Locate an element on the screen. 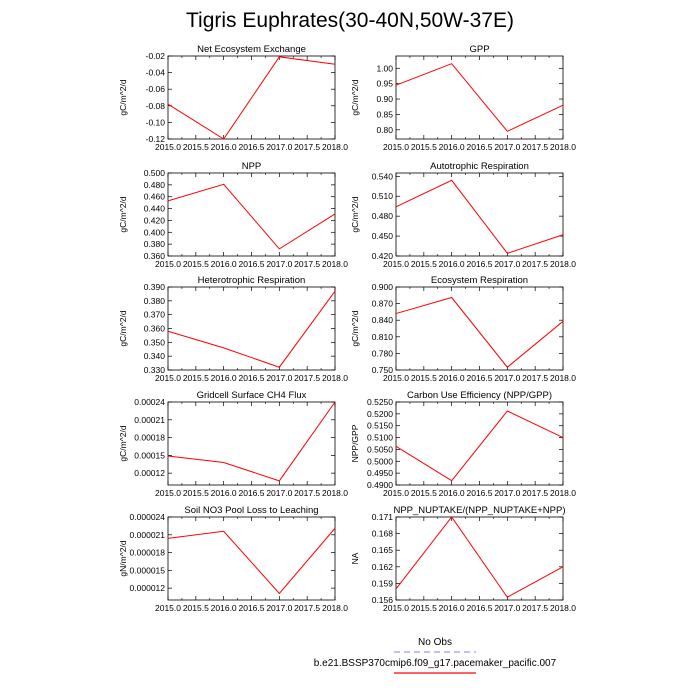  y-tick-label: 0.390 is located at coordinates (155, 287).